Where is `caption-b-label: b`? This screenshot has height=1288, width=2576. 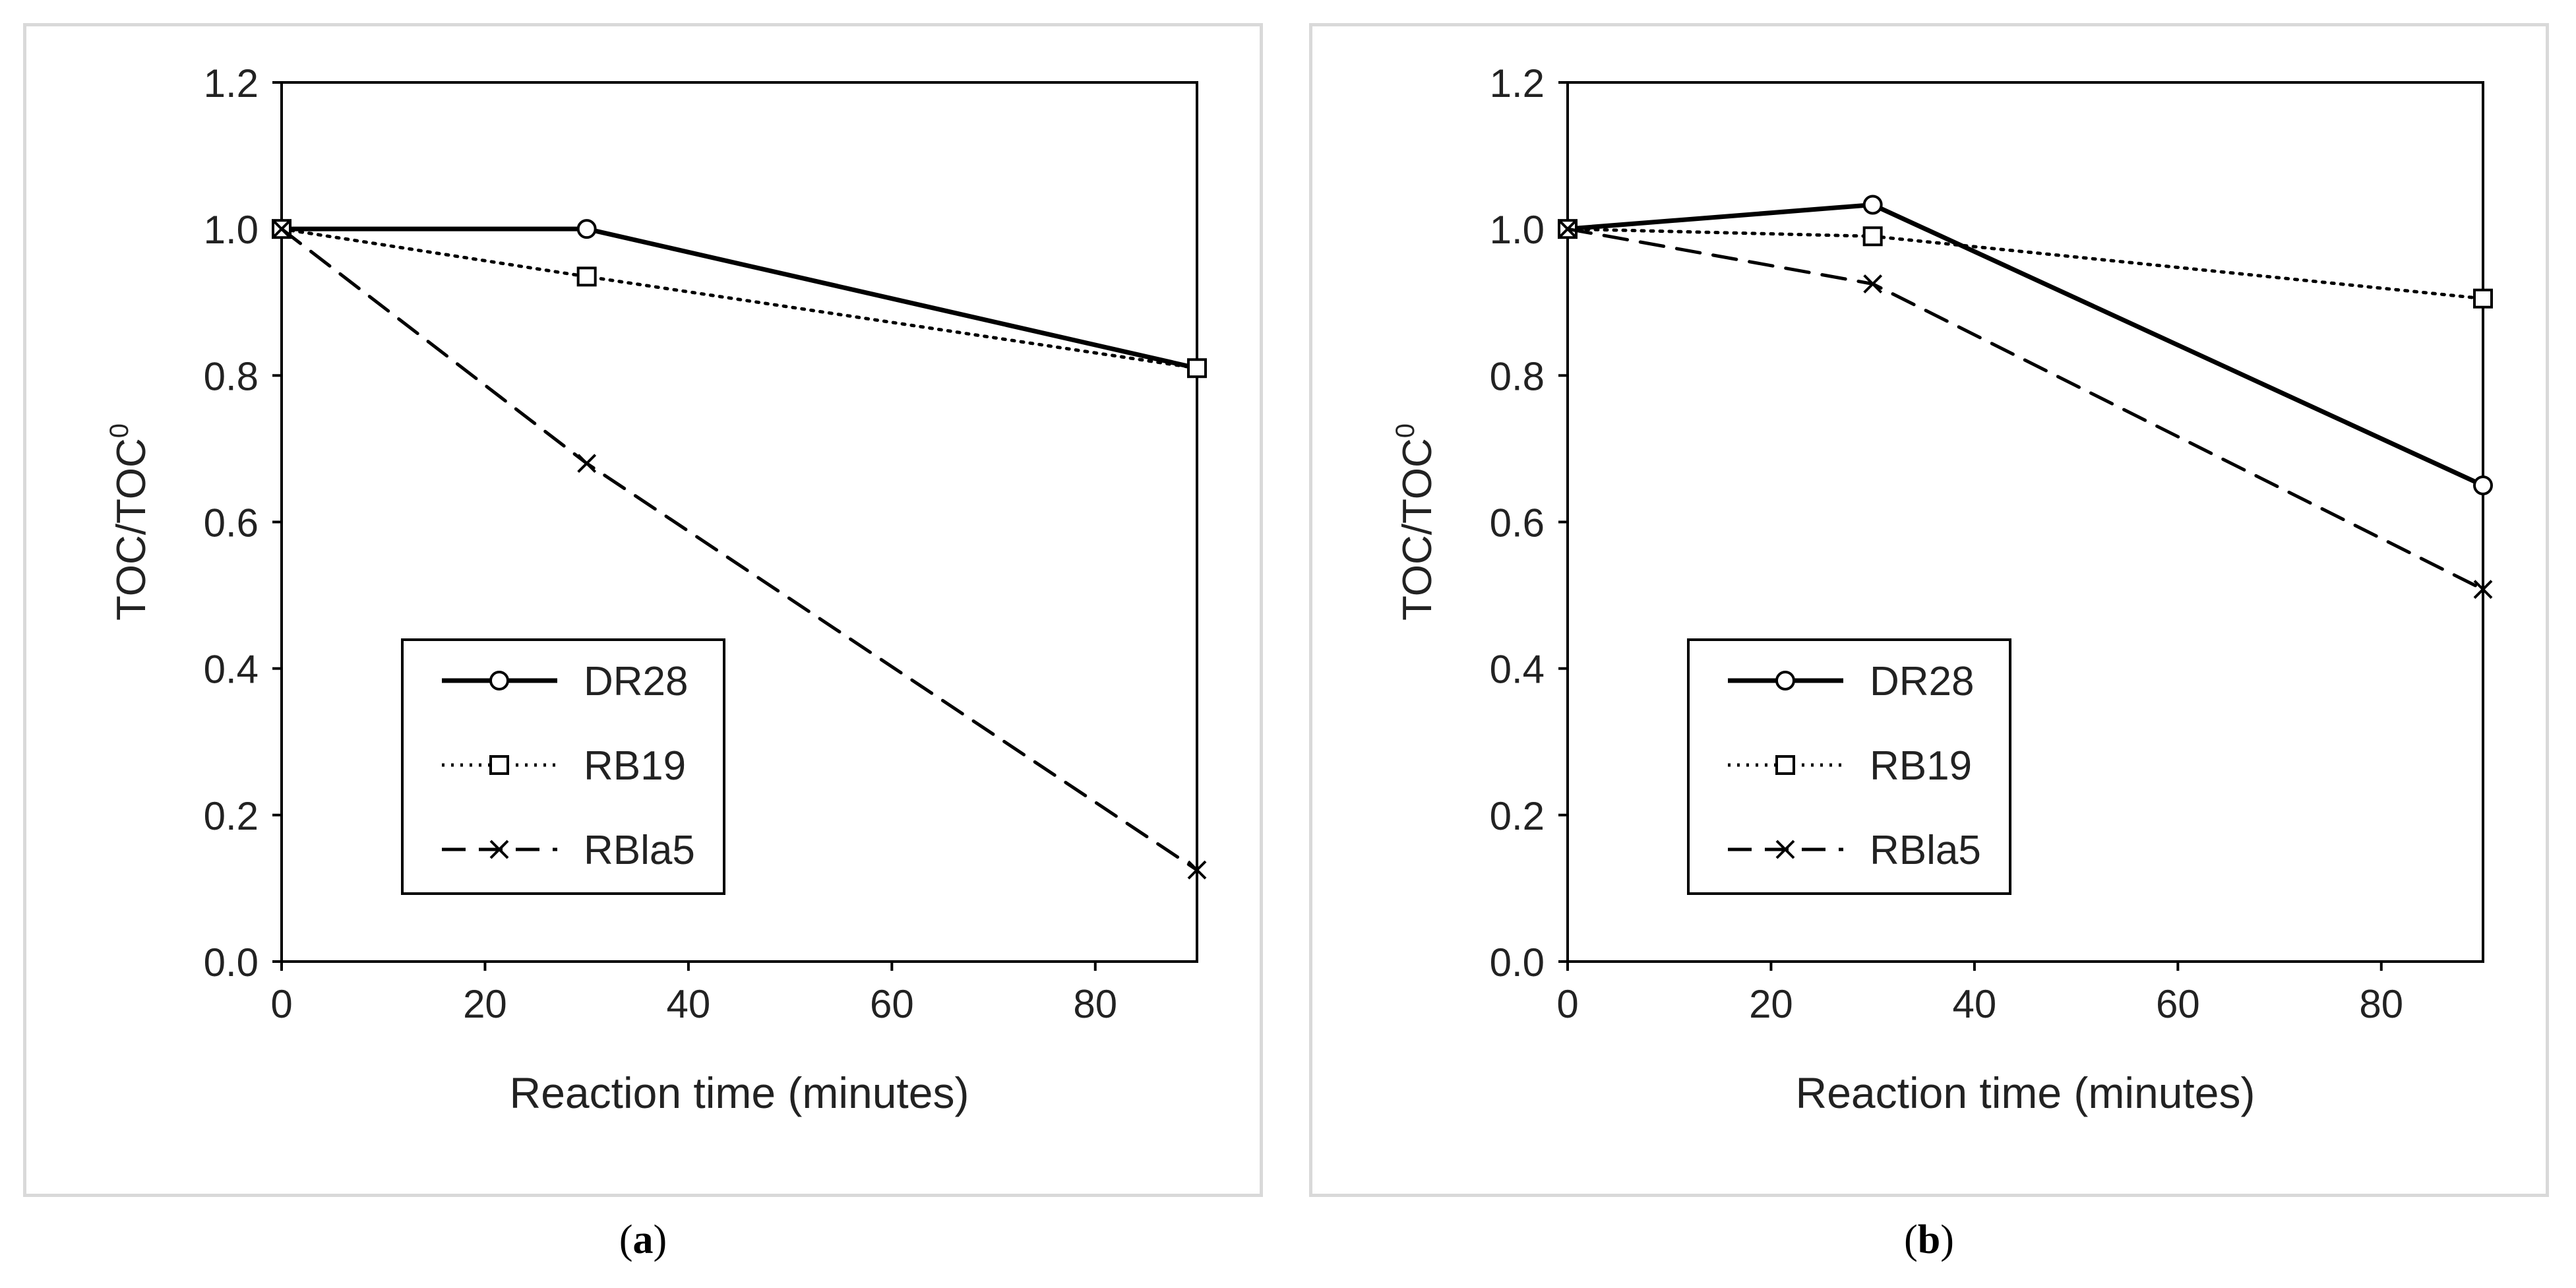
caption-b-label: b is located at coordinates (1929, 1239).